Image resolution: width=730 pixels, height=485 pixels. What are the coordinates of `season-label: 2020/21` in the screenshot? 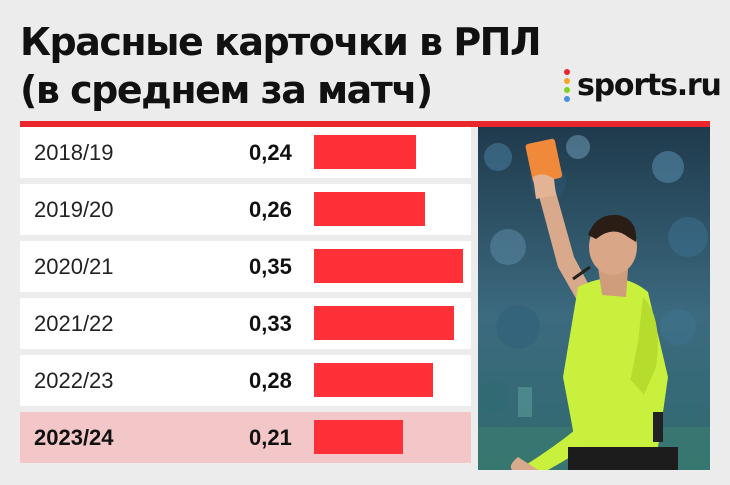 It's located at (74, 266).